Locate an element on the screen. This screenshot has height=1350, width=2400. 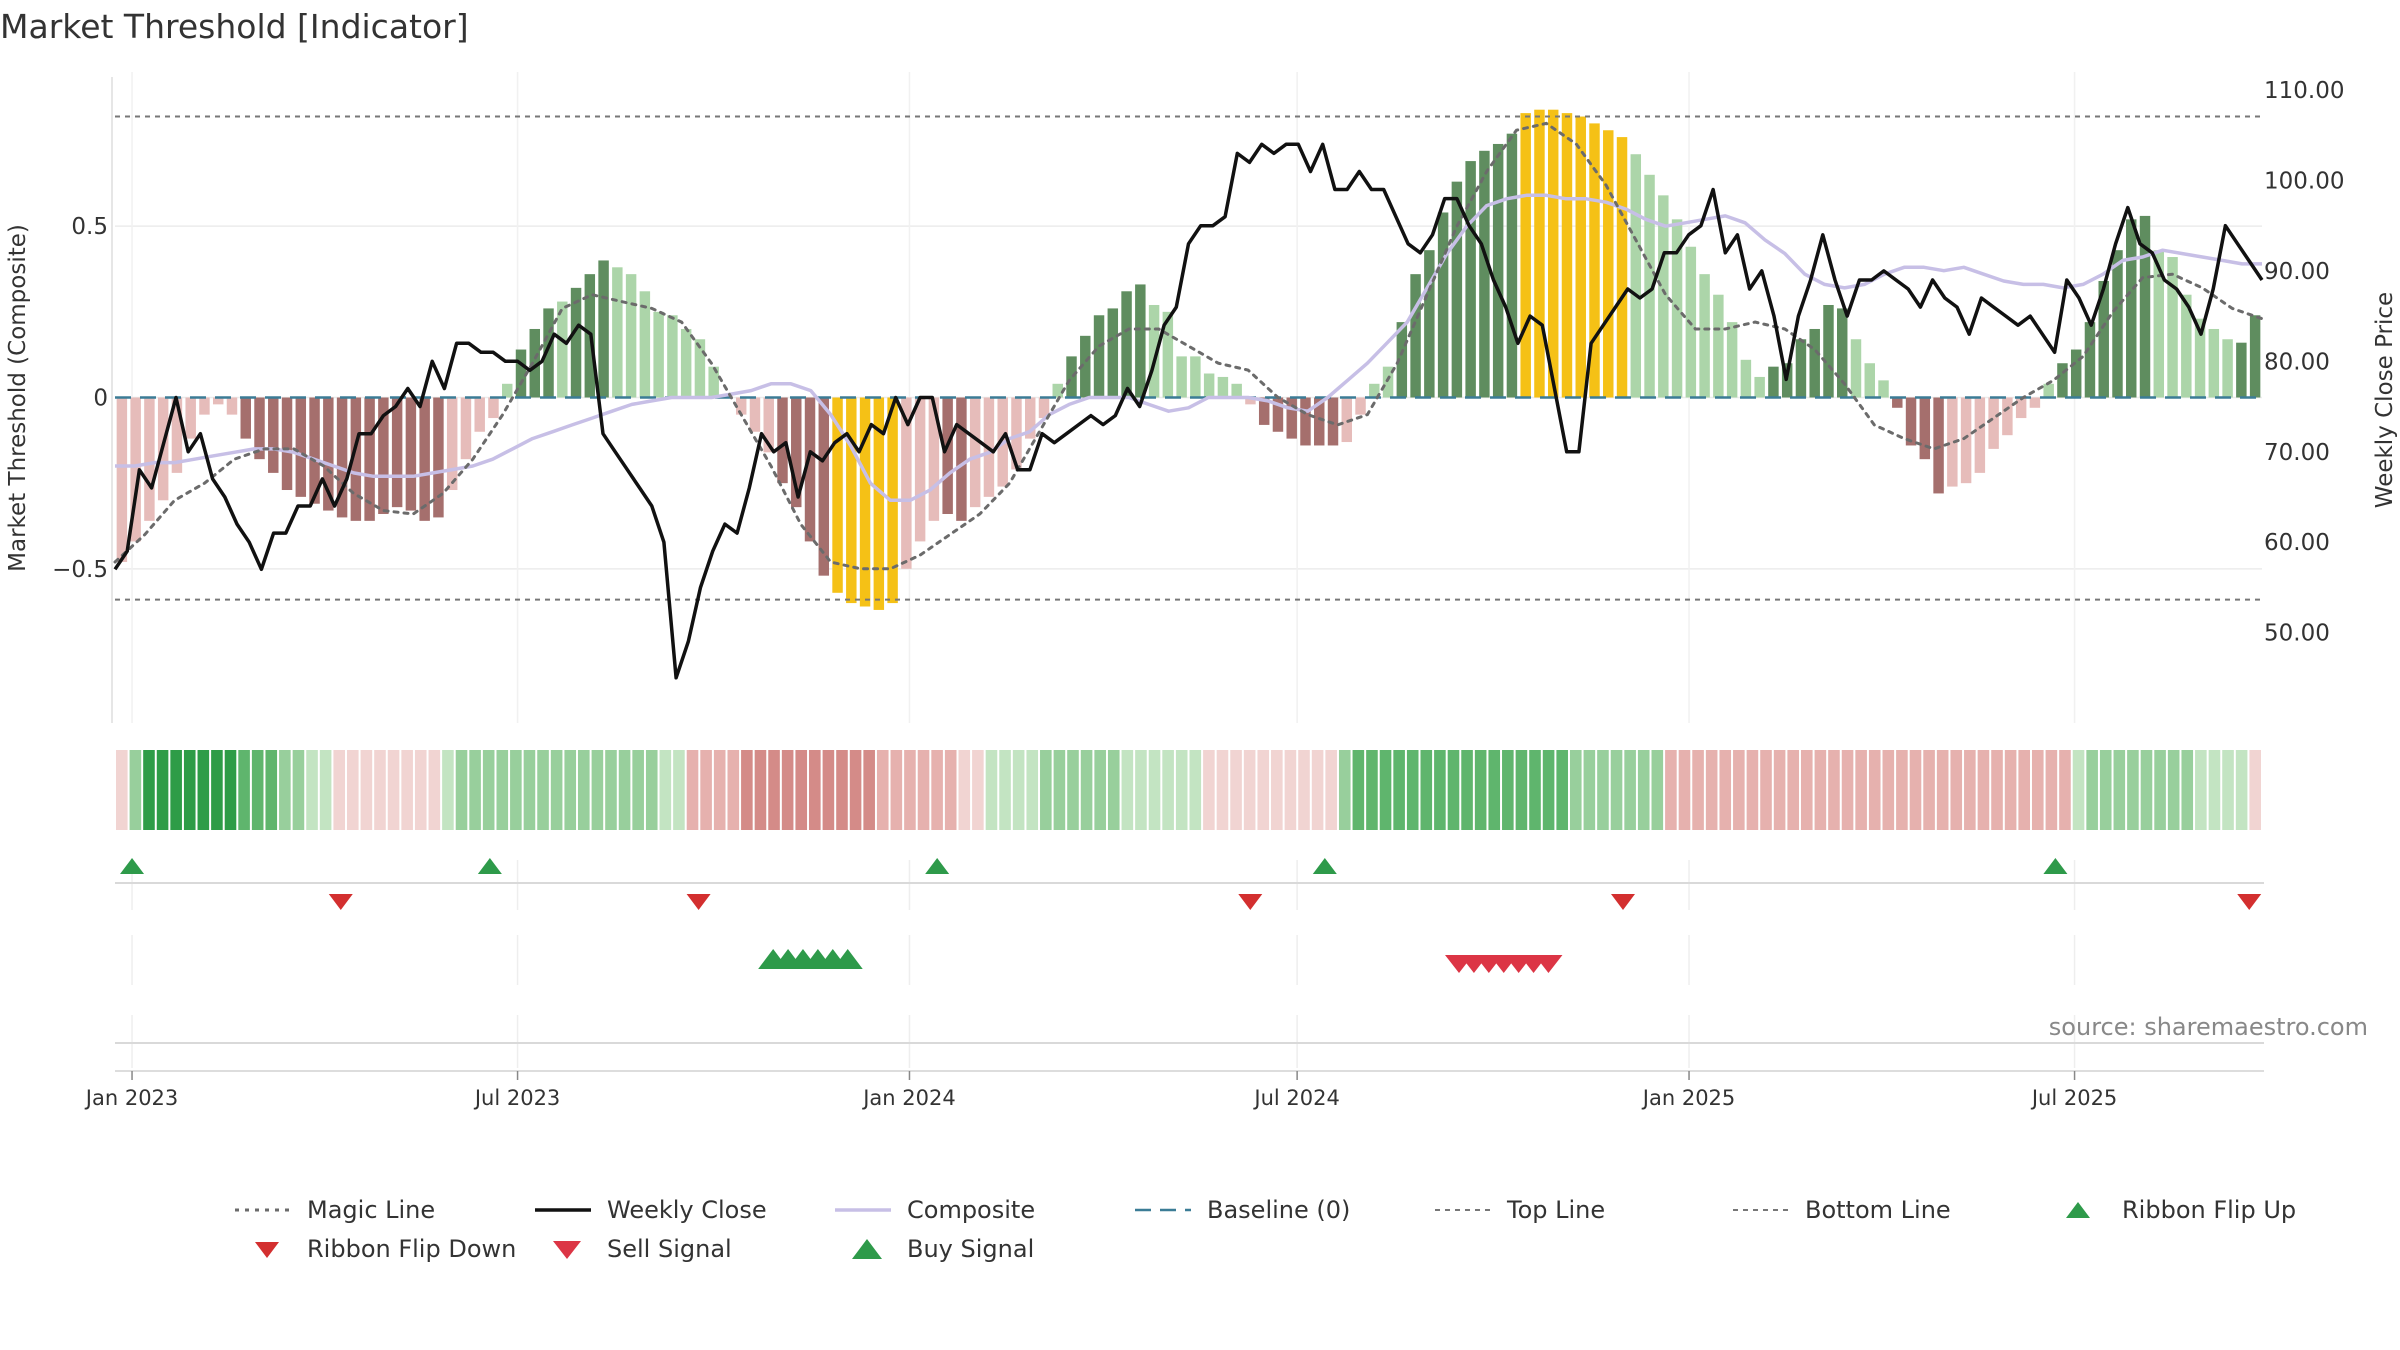
right-axis-title: Weekly Close Price is located at coordinates (2385, 400).